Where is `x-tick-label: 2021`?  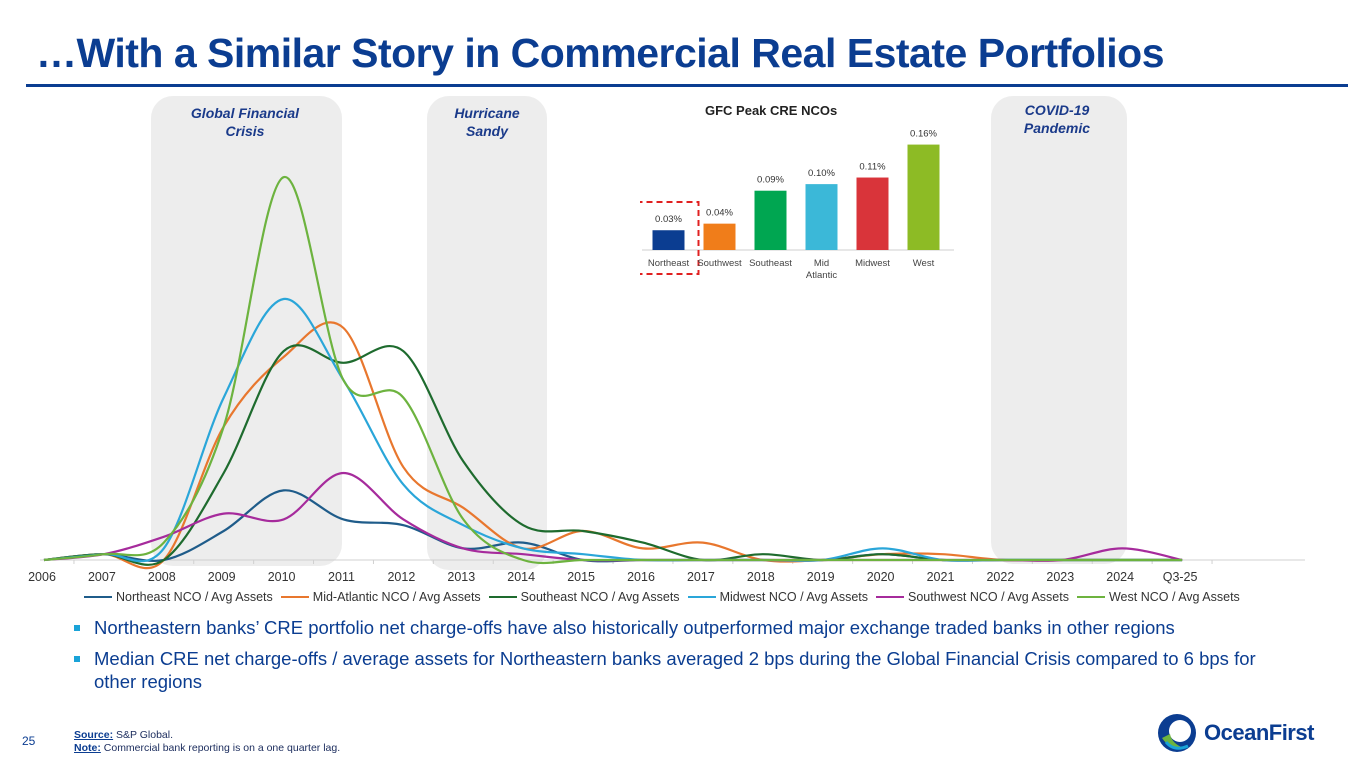
x-tick-label: 2021 is located at coordinates (941, 577).